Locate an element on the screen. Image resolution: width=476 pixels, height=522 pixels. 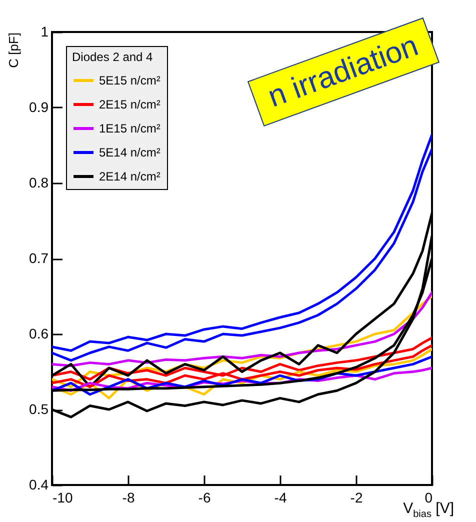
legend-title: Diodes 2 and 4 is located at coordinates (113, 57).